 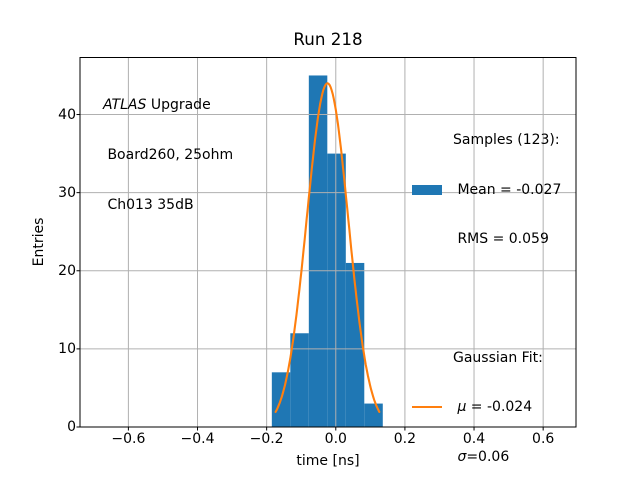 What do you see at coordinates (125, 105) in the screenshot?
I see `annotation-atlas-italic: ATLAS` at bounding box center [125, 105].